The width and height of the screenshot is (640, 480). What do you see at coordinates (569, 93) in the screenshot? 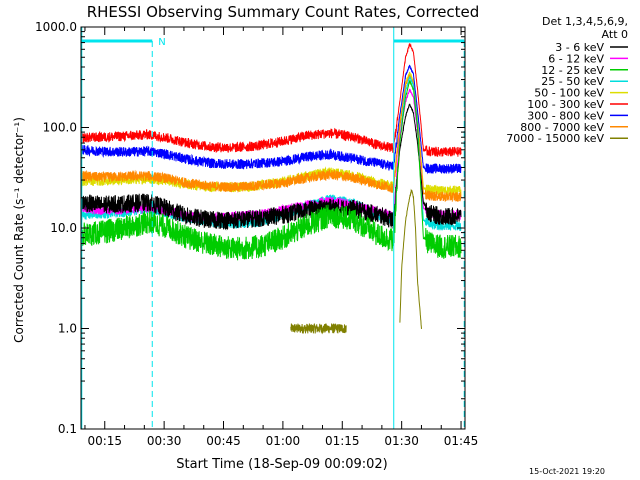
I see `legend-label: 50 - 100 keV` at bounding box center [569, 93].